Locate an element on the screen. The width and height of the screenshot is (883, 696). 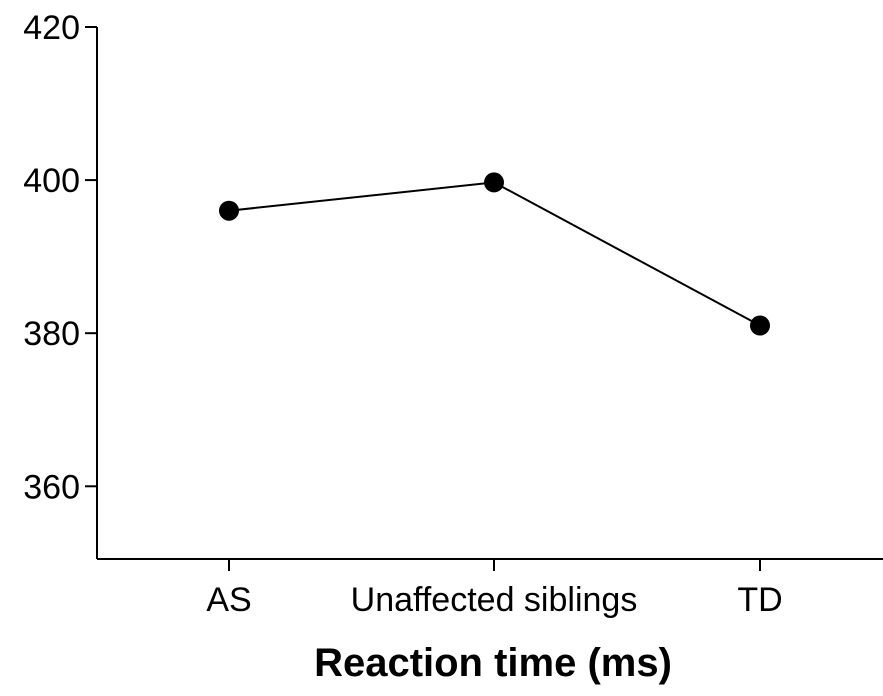
x-tick-label: TD is located at coordinates (759, 600).